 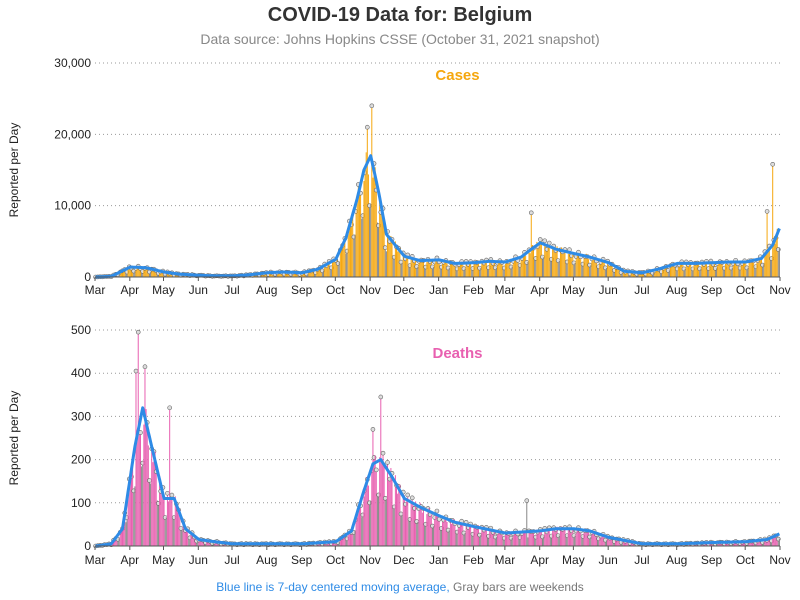 I want to click on cases-xtick-label: Mar, so click(x=95, y=290).